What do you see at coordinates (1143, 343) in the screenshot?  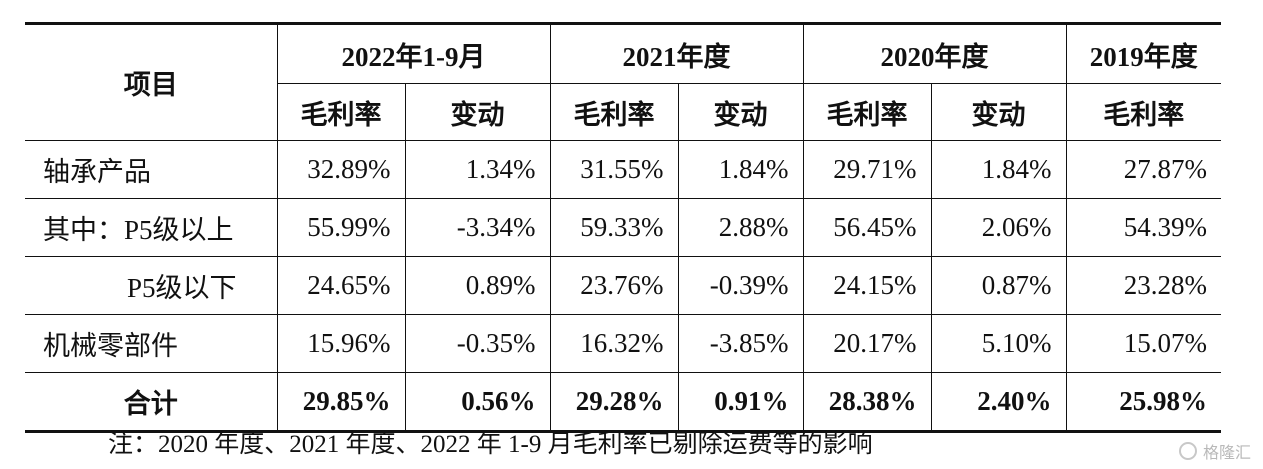 I see `table-cell: 15.07%` at bounding box center [1143, 343].